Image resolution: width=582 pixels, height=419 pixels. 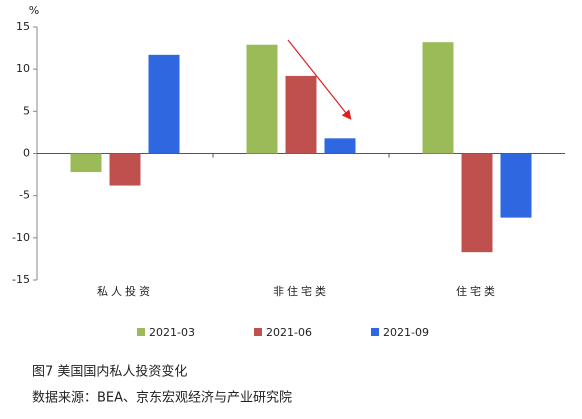 I want to click on source: 数据来源：BEA、京东宏观经济与产业研究院, so click(x=162, y=398).